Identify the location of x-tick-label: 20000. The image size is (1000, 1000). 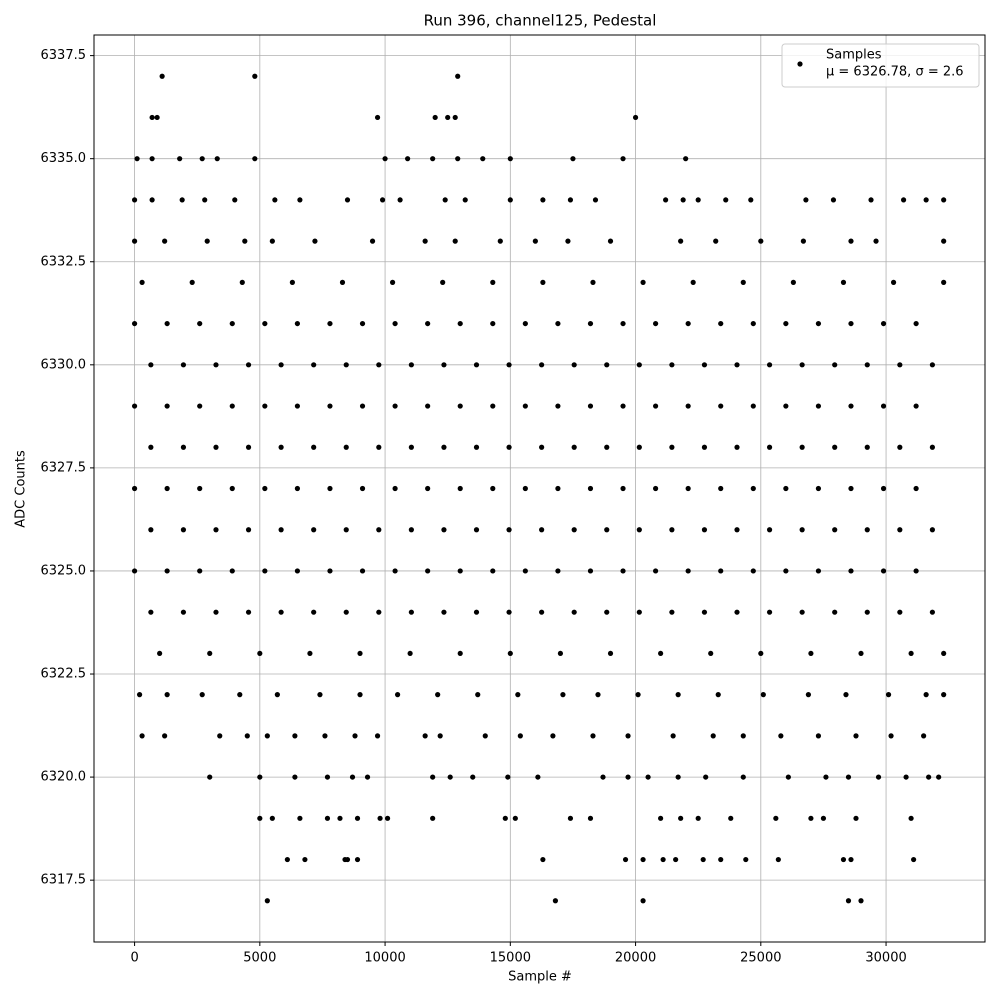
(635, 958).